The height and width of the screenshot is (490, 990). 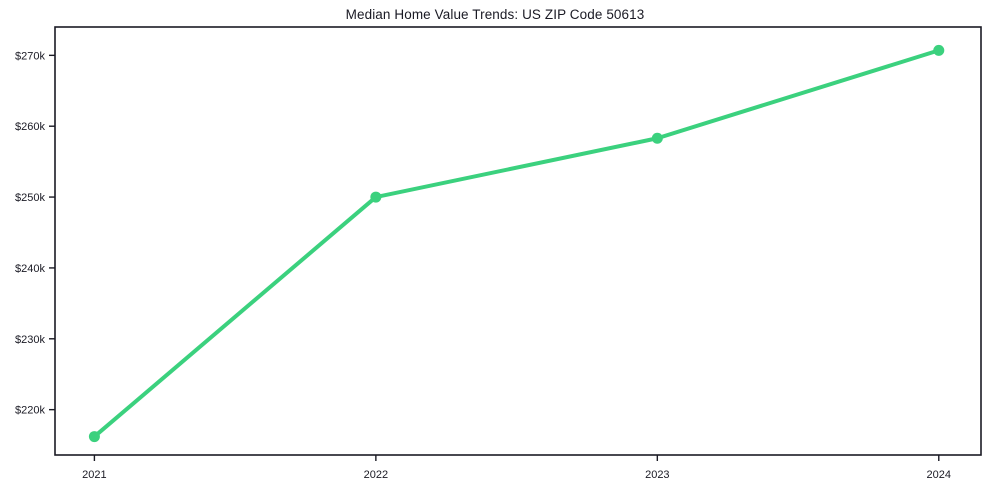 What do you see at coordinates (30, 56) in the screenshot?
I see `y-tick-label: $270k` at bounding box center [30, 56].